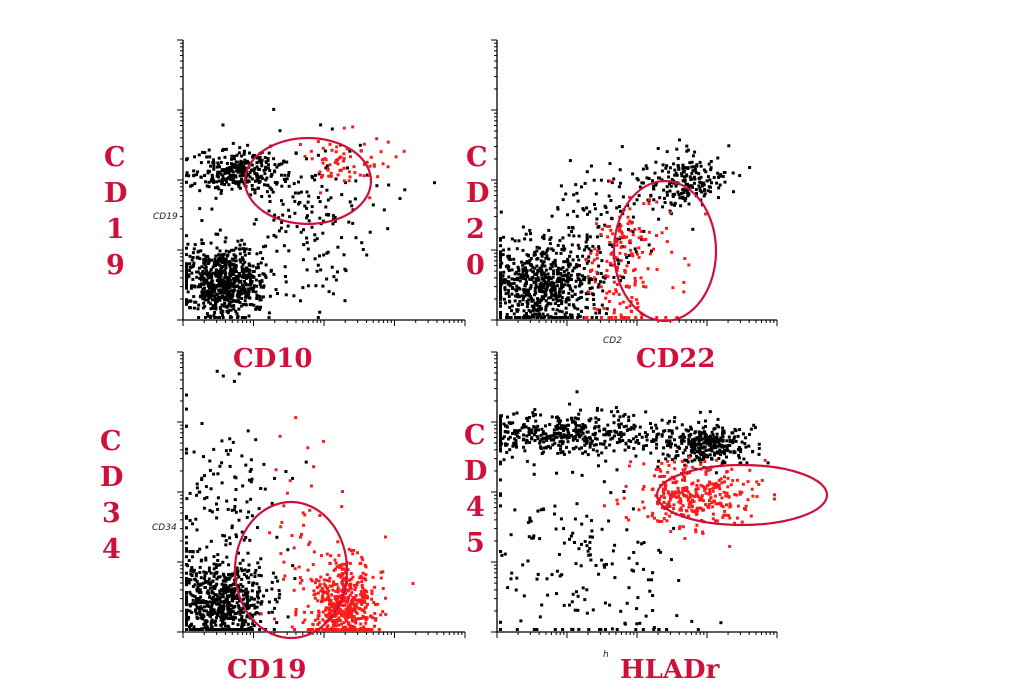 Image resolution: width=1023 pixels, height=682 pixels. What do you see at coordinates (477, 193) in the screenshot?
I see `y-label-letter: D` at bounding box center [477, 193].